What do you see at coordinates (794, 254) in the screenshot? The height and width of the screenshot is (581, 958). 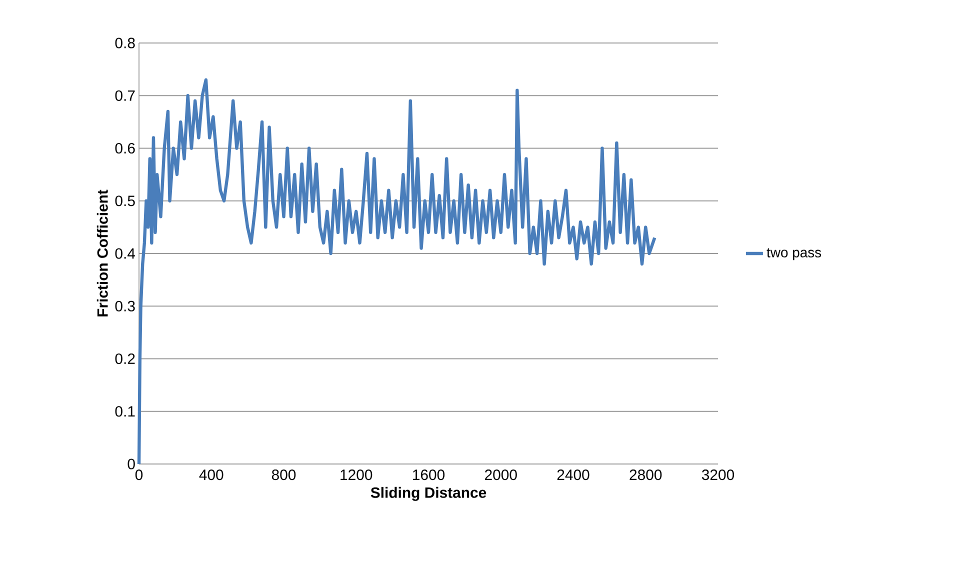 I see `legend-label: two pass` at bounding box center [794, 254].